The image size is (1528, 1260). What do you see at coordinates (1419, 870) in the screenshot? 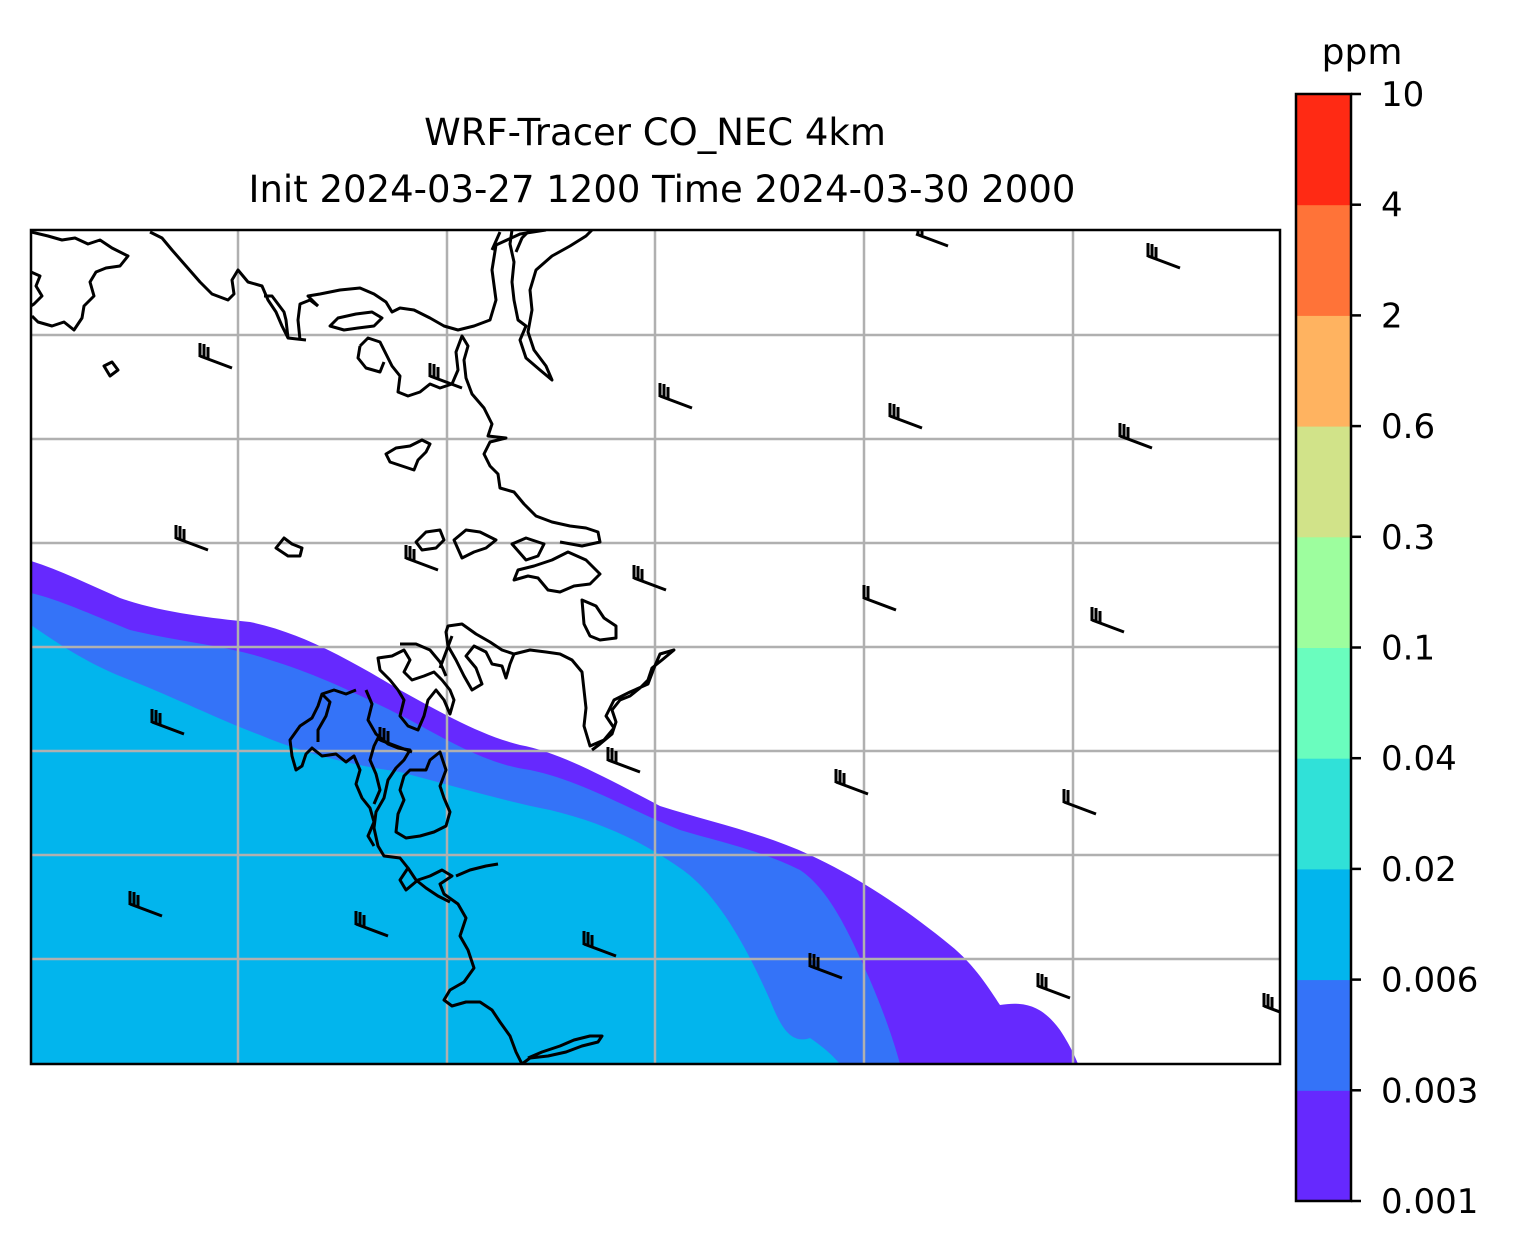
I see `colorbar-tick-label: 0.02` at bounding box center [1419, 870].